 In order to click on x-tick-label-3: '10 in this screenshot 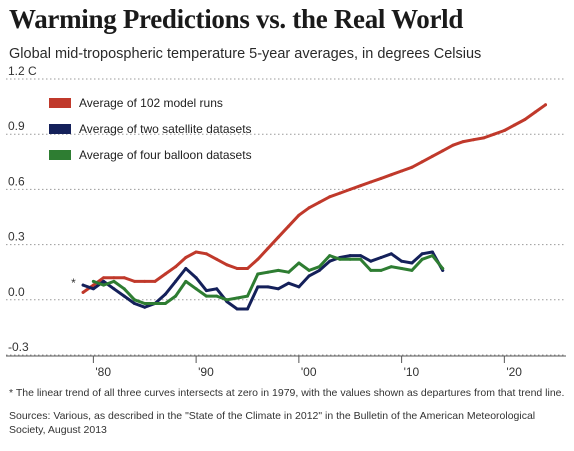, I will do `click(412, 372)`.